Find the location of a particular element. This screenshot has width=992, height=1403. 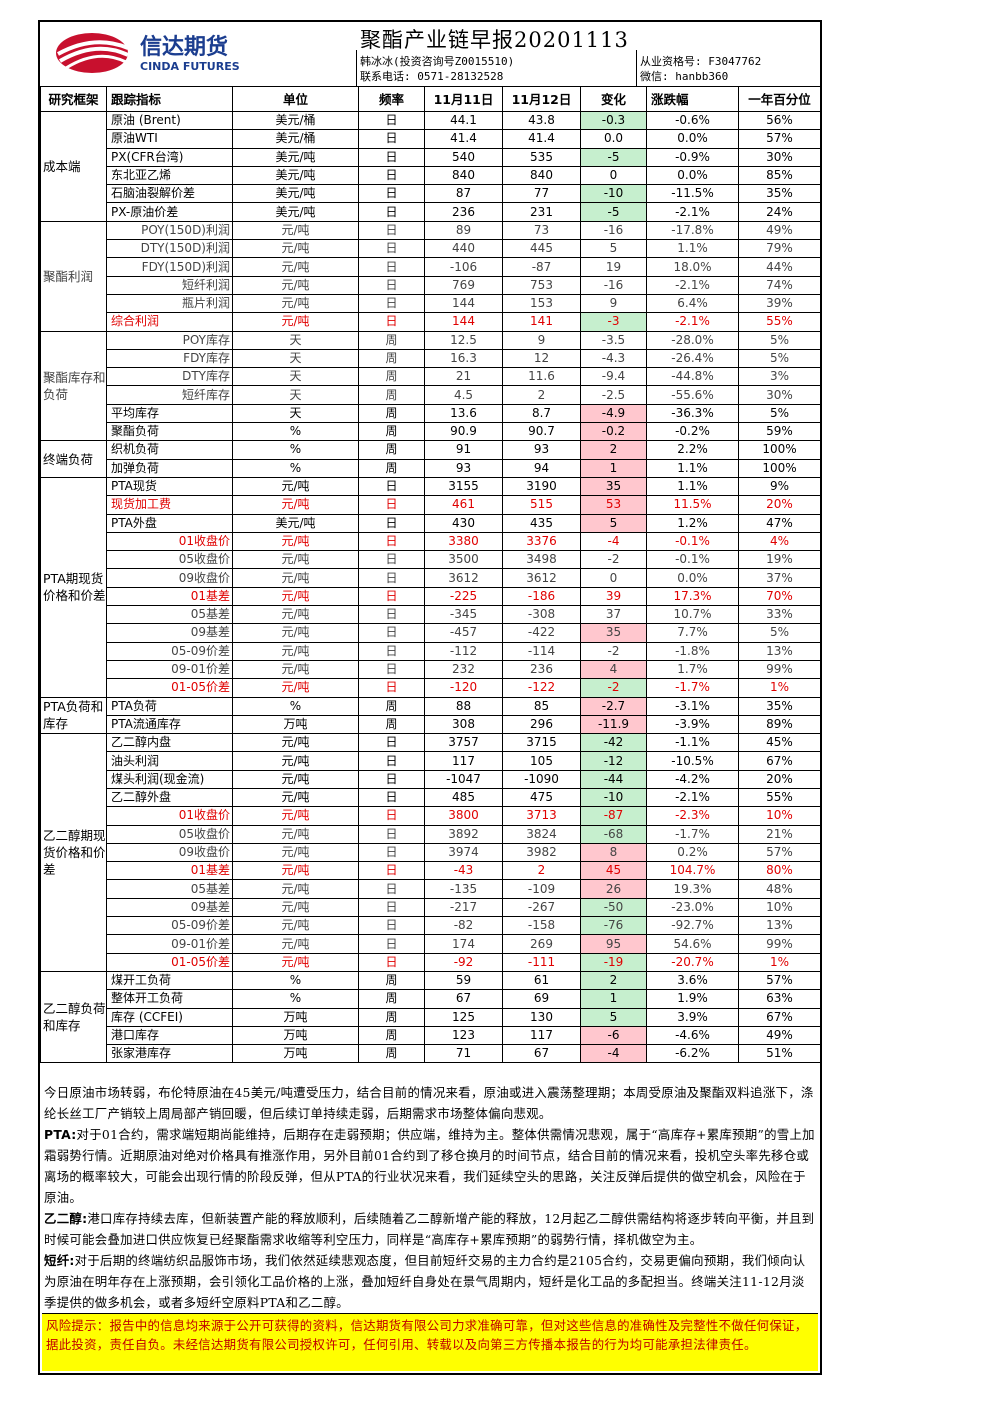

table-row: 09基差 元/吨日 -457 -422 35 7.7% 5% is located at coordinates (431, 633).